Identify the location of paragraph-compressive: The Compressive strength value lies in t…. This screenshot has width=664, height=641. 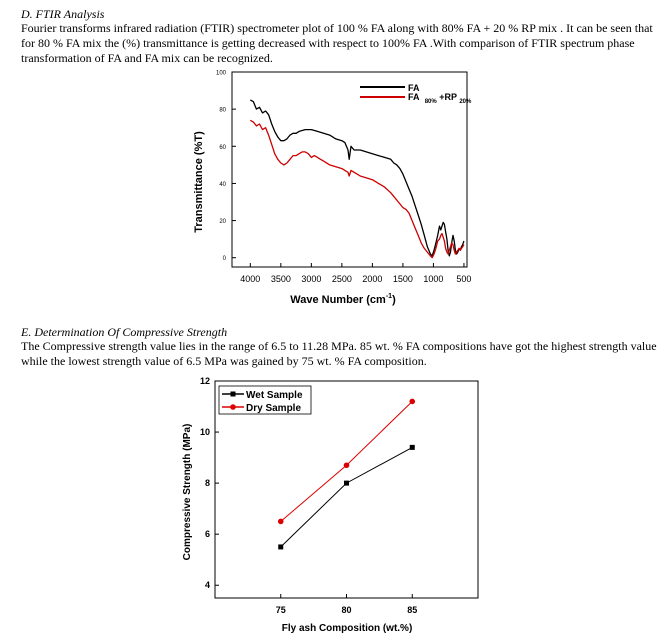
(341, 354).